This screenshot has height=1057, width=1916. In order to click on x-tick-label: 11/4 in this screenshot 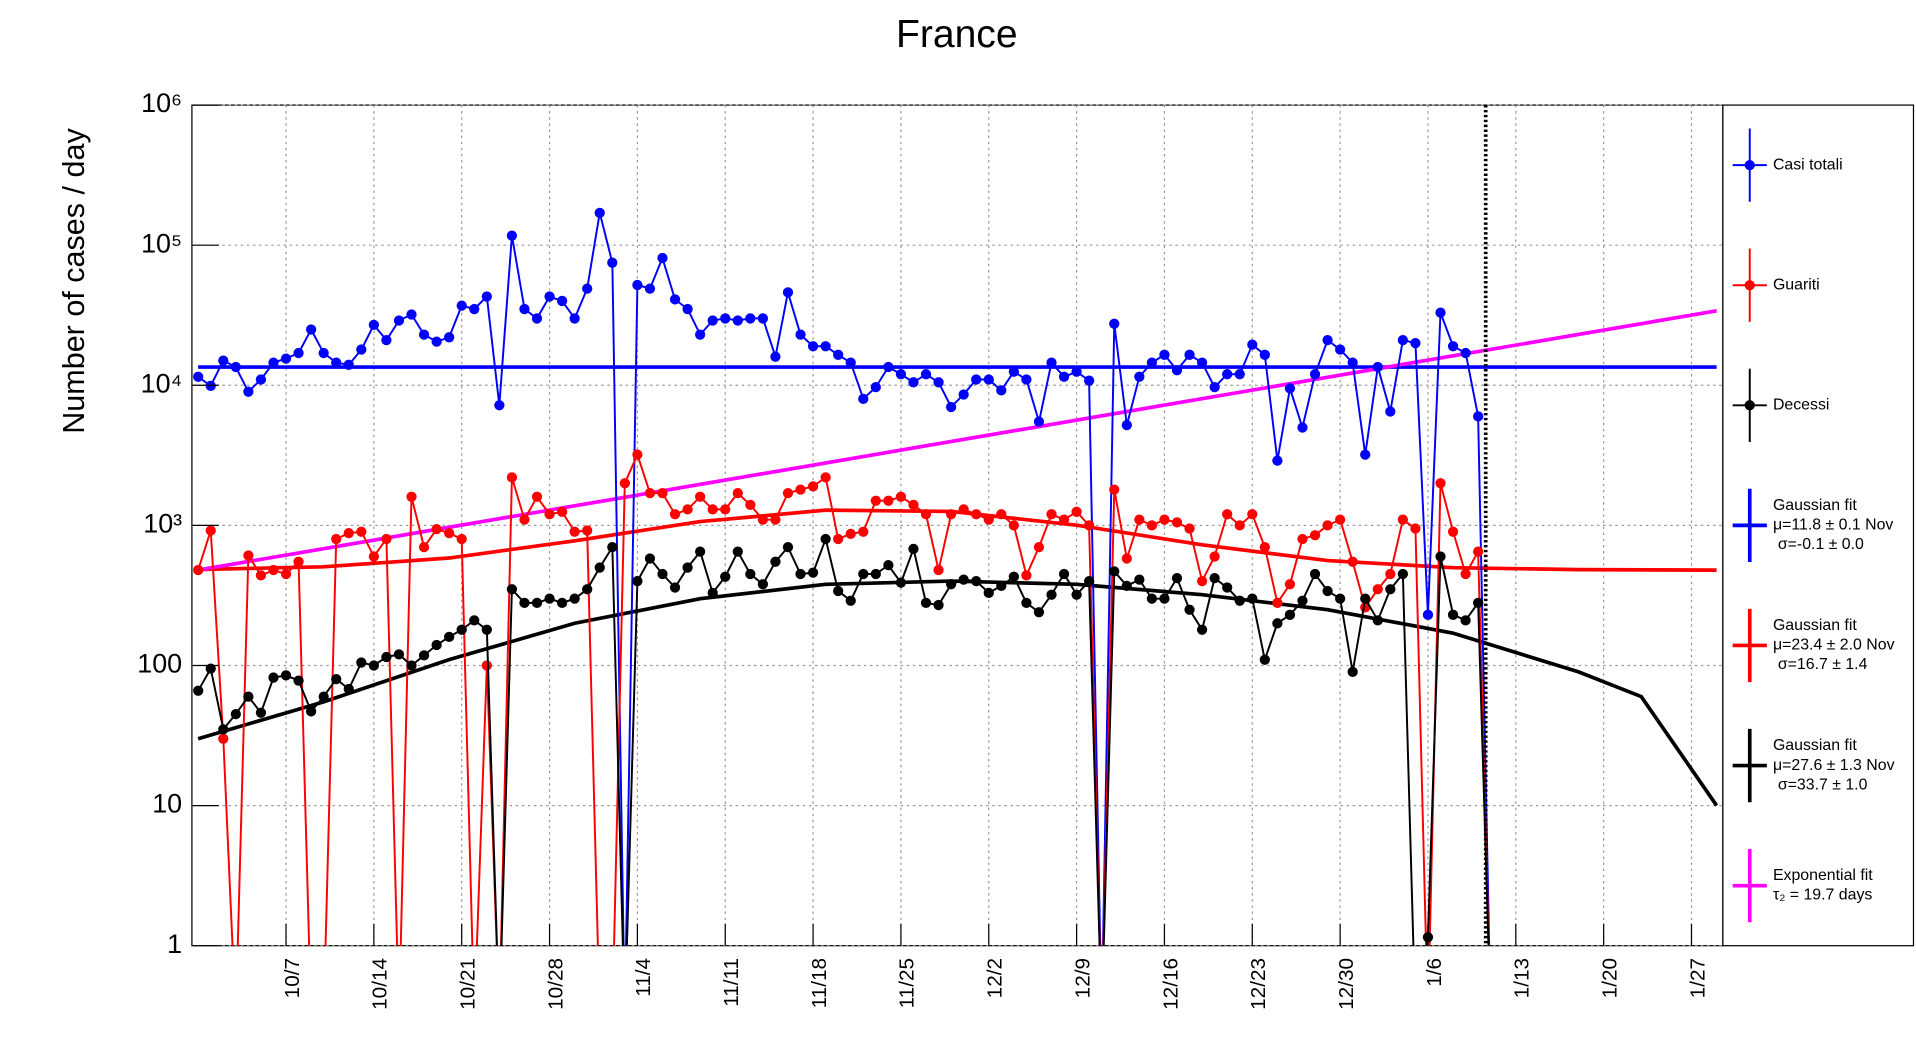, I will do `click(643, 977)`.